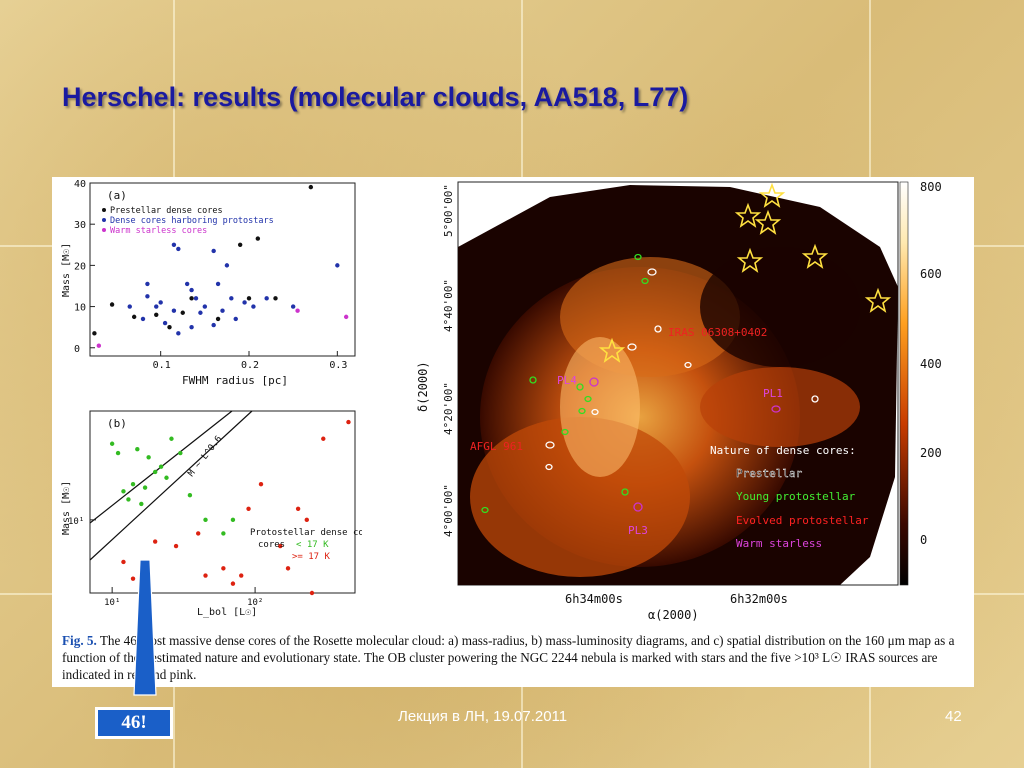 The height and width of the screenshot is (768, 1024). I want to click on arrow-pointer, so click(145, 627).